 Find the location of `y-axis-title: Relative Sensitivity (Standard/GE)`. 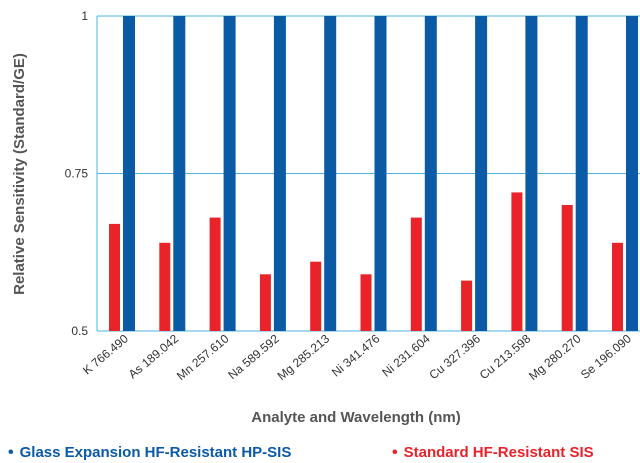

y-axis-title: Relative Sensitivity (Standard/GE) is located at coordinates (19, 174).